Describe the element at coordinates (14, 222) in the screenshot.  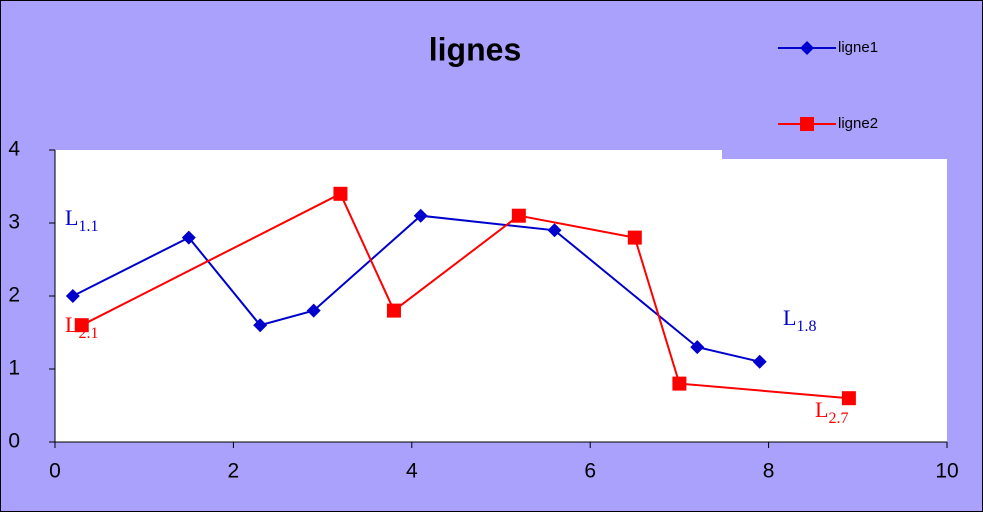
I see `y-tick-label: 3` at that location.